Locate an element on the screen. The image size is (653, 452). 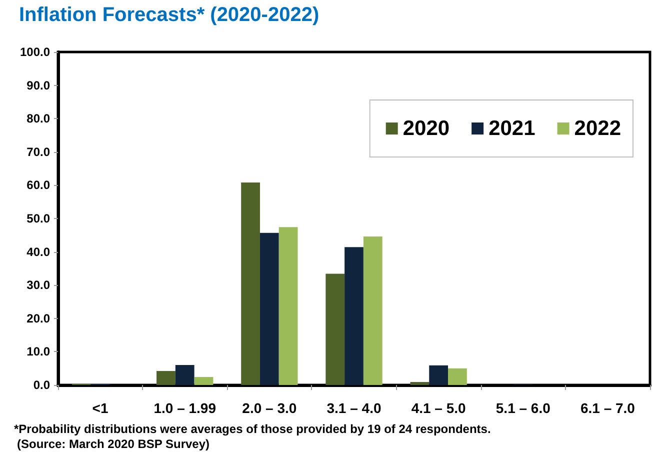
x-tick-label: <1 is located at coordinates (100, 408).